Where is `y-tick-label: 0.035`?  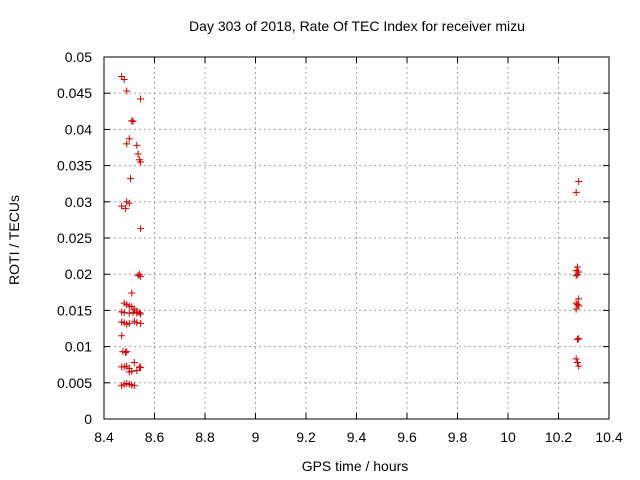
y-tick-label: 0.035 is located at coordinates (74, 166).